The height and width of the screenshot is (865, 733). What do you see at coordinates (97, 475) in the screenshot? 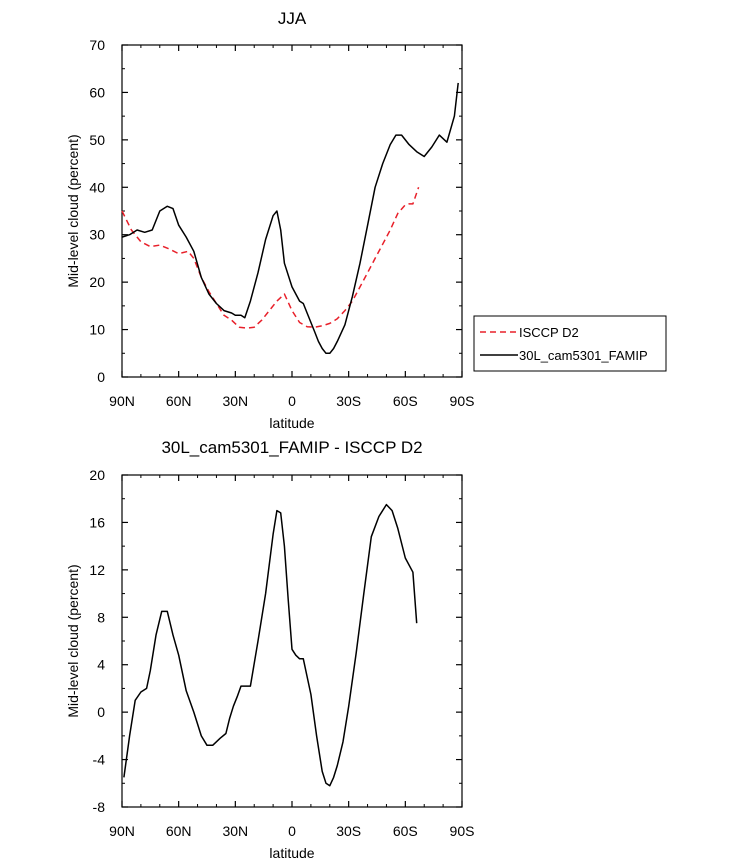
I see `bottom-ytick-label: 20` at bounding box center [97, 475].